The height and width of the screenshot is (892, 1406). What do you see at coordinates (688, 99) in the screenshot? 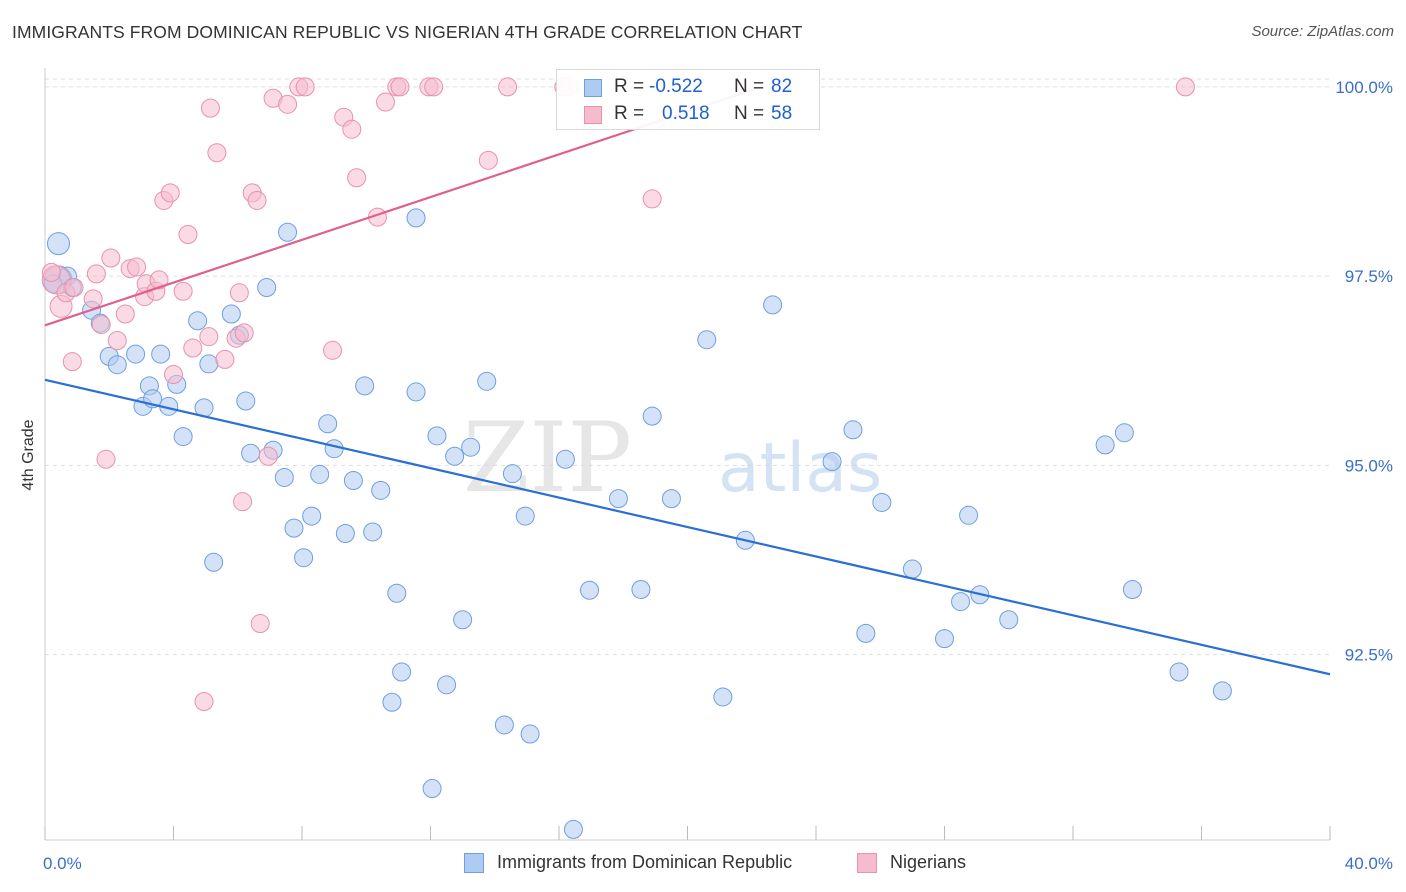
I see `stats-legend: R = -0.522 N = 82 R = 0.518 N = 58` at bounding box center [688, 99].